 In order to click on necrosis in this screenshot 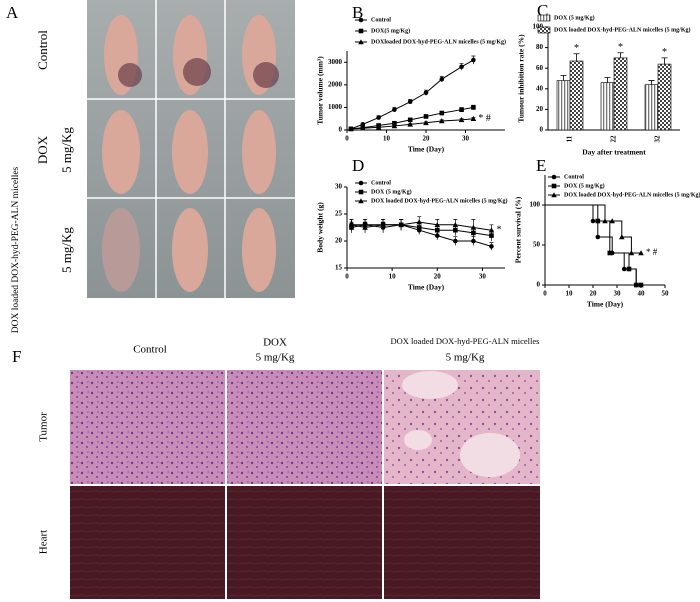, I will do `click(430, 385)`.